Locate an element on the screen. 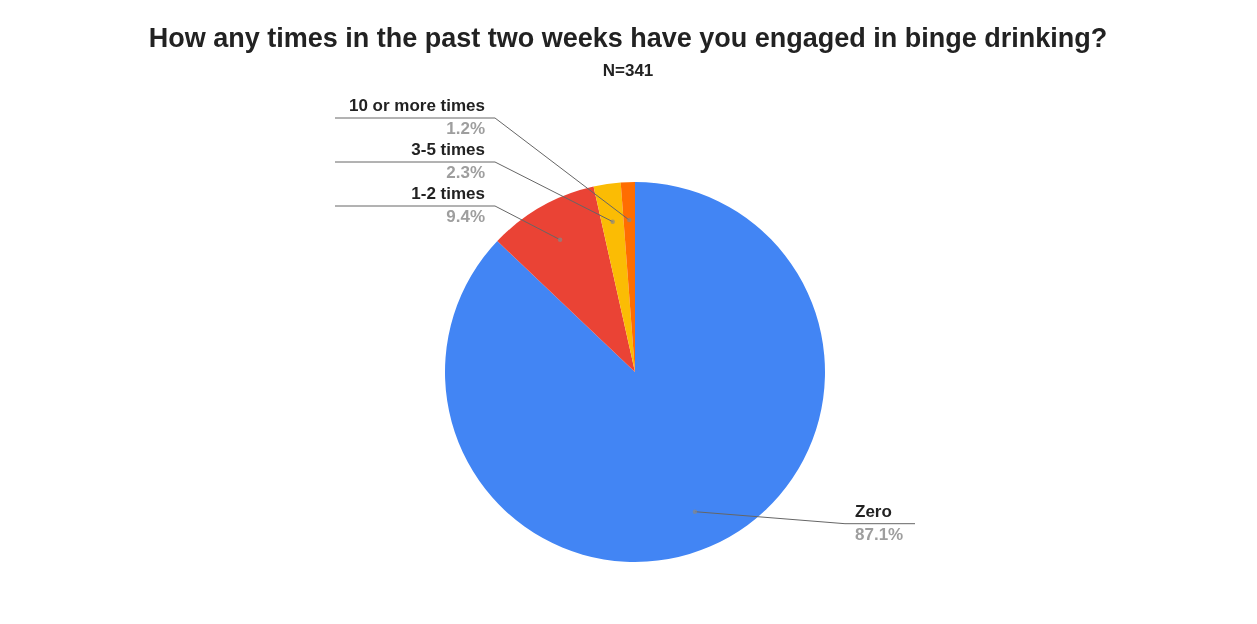 This screenshot has height=624, width=1257. chart-title: How any times in the past two weeks have you engaged in binge drinking? is located at coordinates (628, 38).